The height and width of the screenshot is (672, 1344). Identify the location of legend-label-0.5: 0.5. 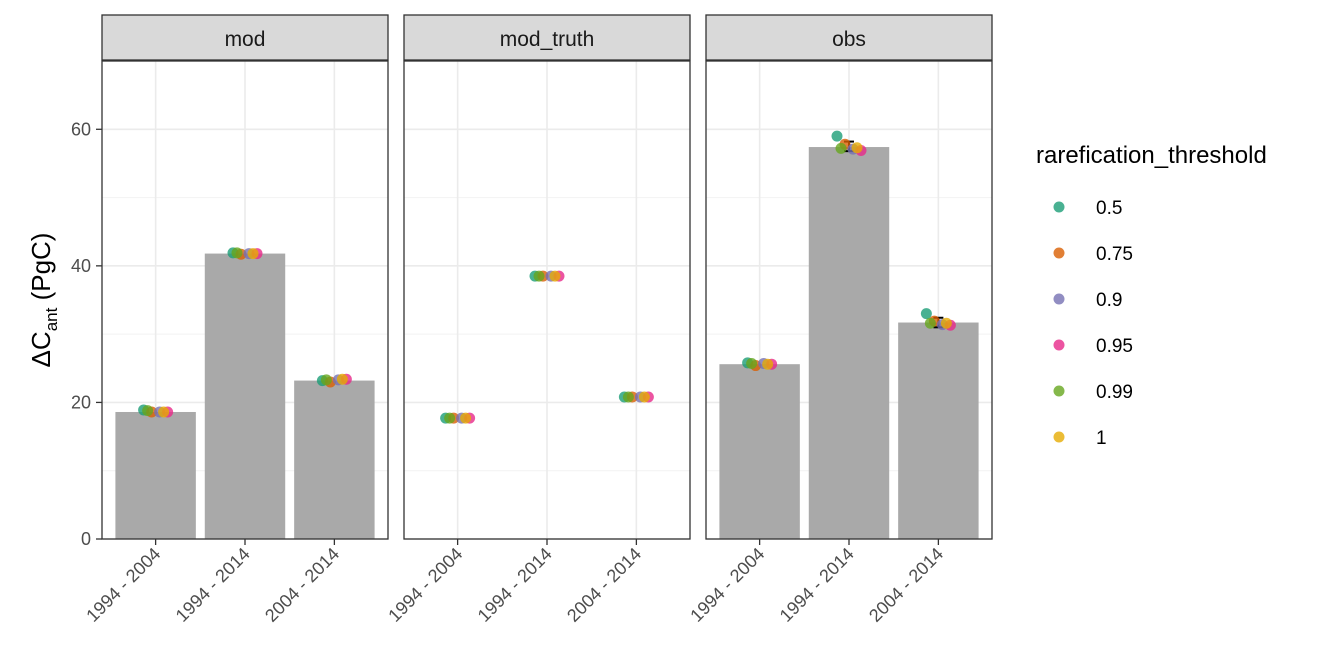
(1109, 208).